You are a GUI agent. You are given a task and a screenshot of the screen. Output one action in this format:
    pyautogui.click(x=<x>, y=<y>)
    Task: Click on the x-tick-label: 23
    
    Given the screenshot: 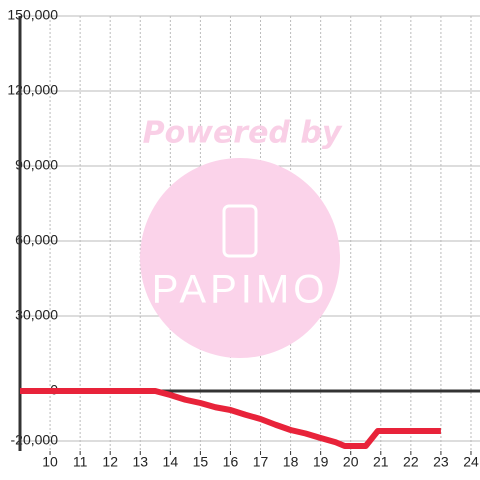 What is the action you would take?
    pyautogui.click(x=441, y=462)
    